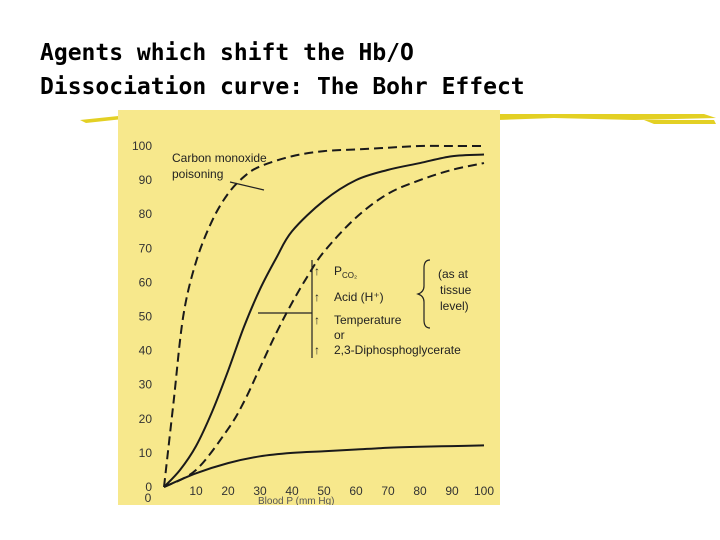 This screenshot has height=540, width=720. I want to click on y-tick-label: 70, so click(146, 248).